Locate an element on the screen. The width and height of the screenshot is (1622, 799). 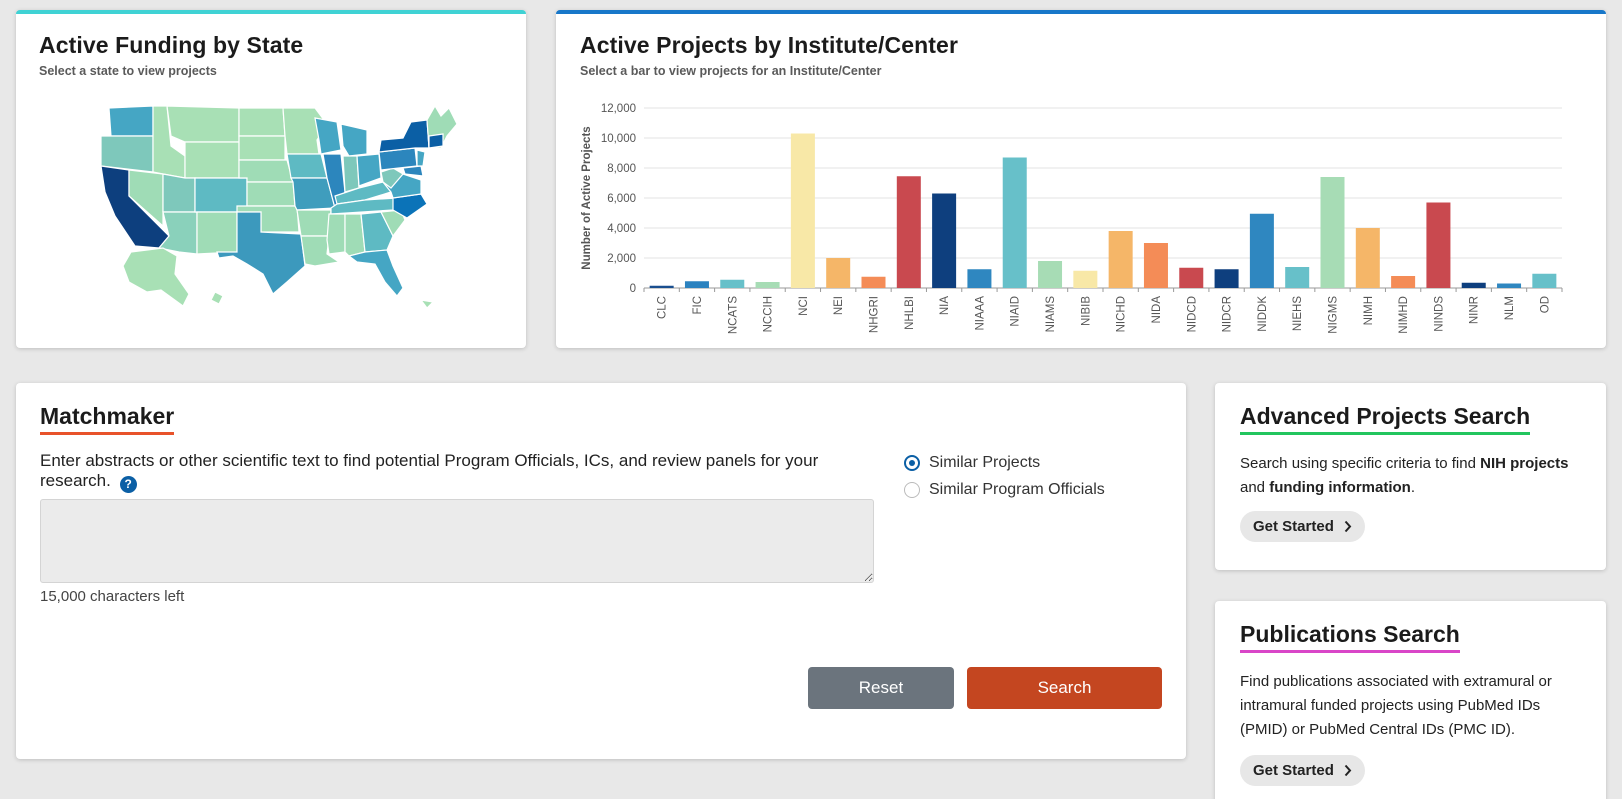
state-wy is located at coordinates (212, 160).